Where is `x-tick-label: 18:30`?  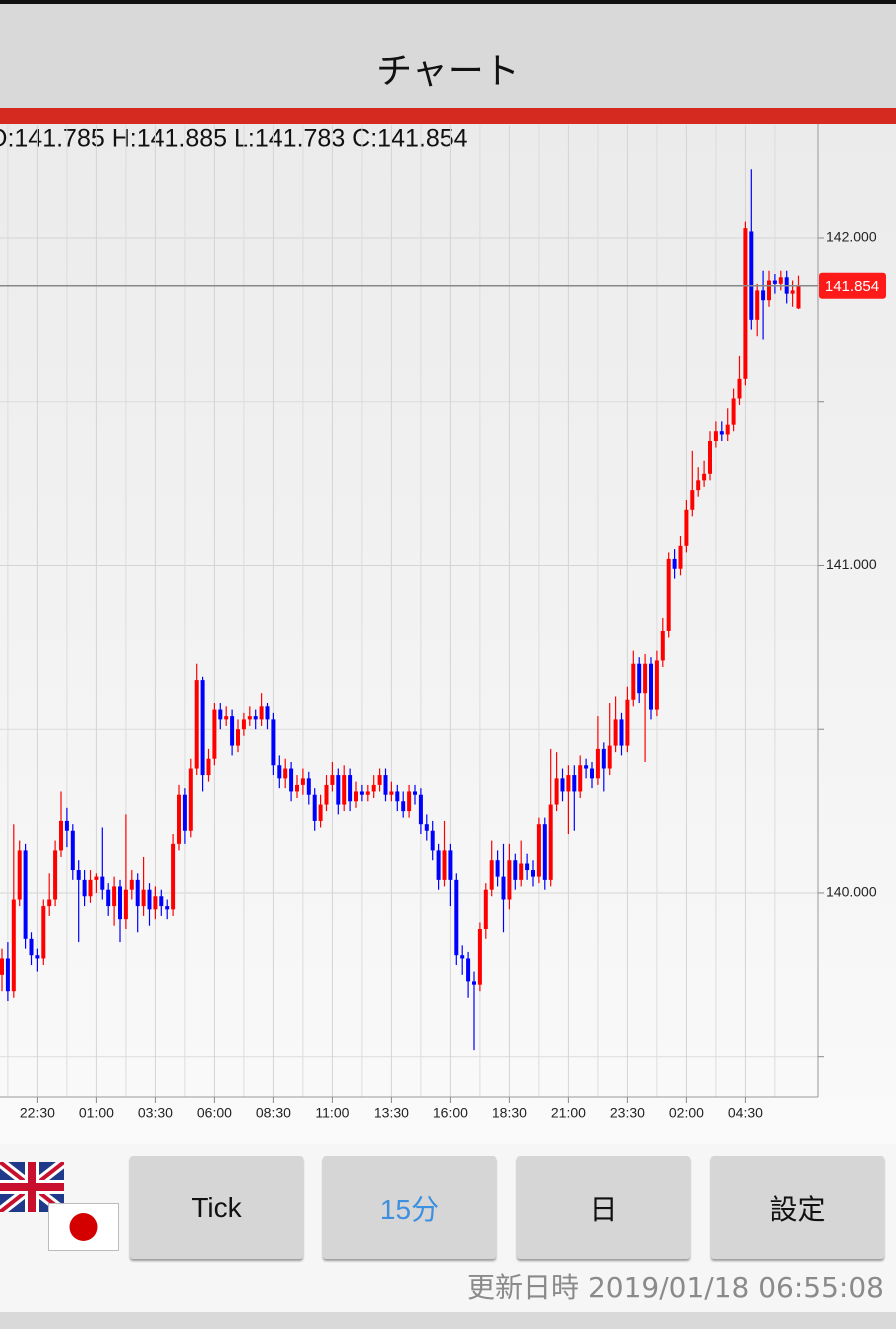 x-tick-label: 18:30 is located at coordinates (509, 1113).